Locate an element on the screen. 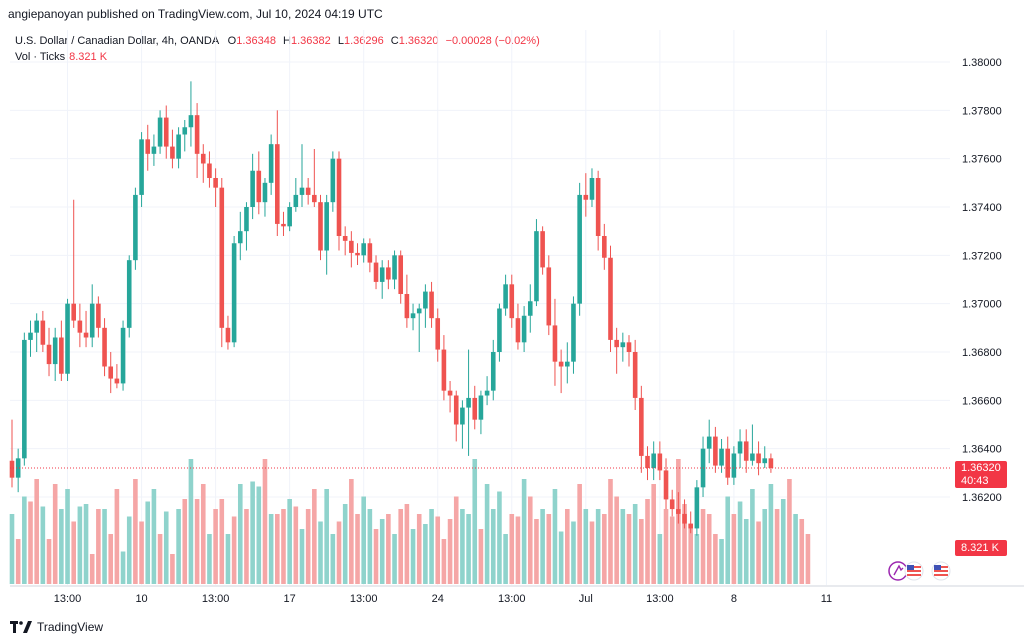  time-axis: 13:00 10 13:00 17 13:00 24 13:00 Jul 13:00 8 11 is located at coordinates (443, 599).